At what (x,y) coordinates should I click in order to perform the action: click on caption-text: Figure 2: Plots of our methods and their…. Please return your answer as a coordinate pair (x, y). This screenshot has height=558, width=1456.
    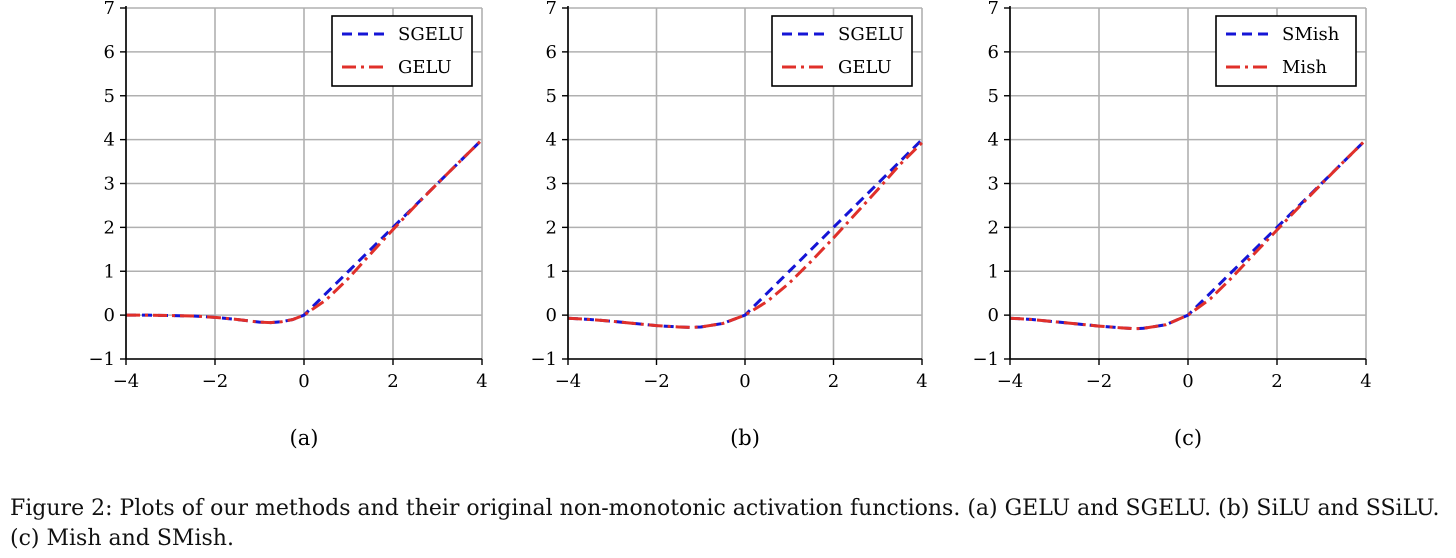
    Looking at the image, I should click on (725, 523).